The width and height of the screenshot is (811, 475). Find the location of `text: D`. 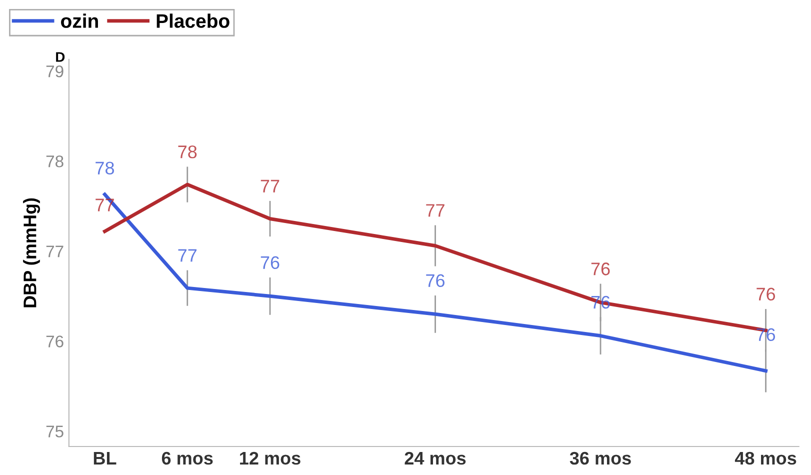

text: D is located at coordinates (60, 57).